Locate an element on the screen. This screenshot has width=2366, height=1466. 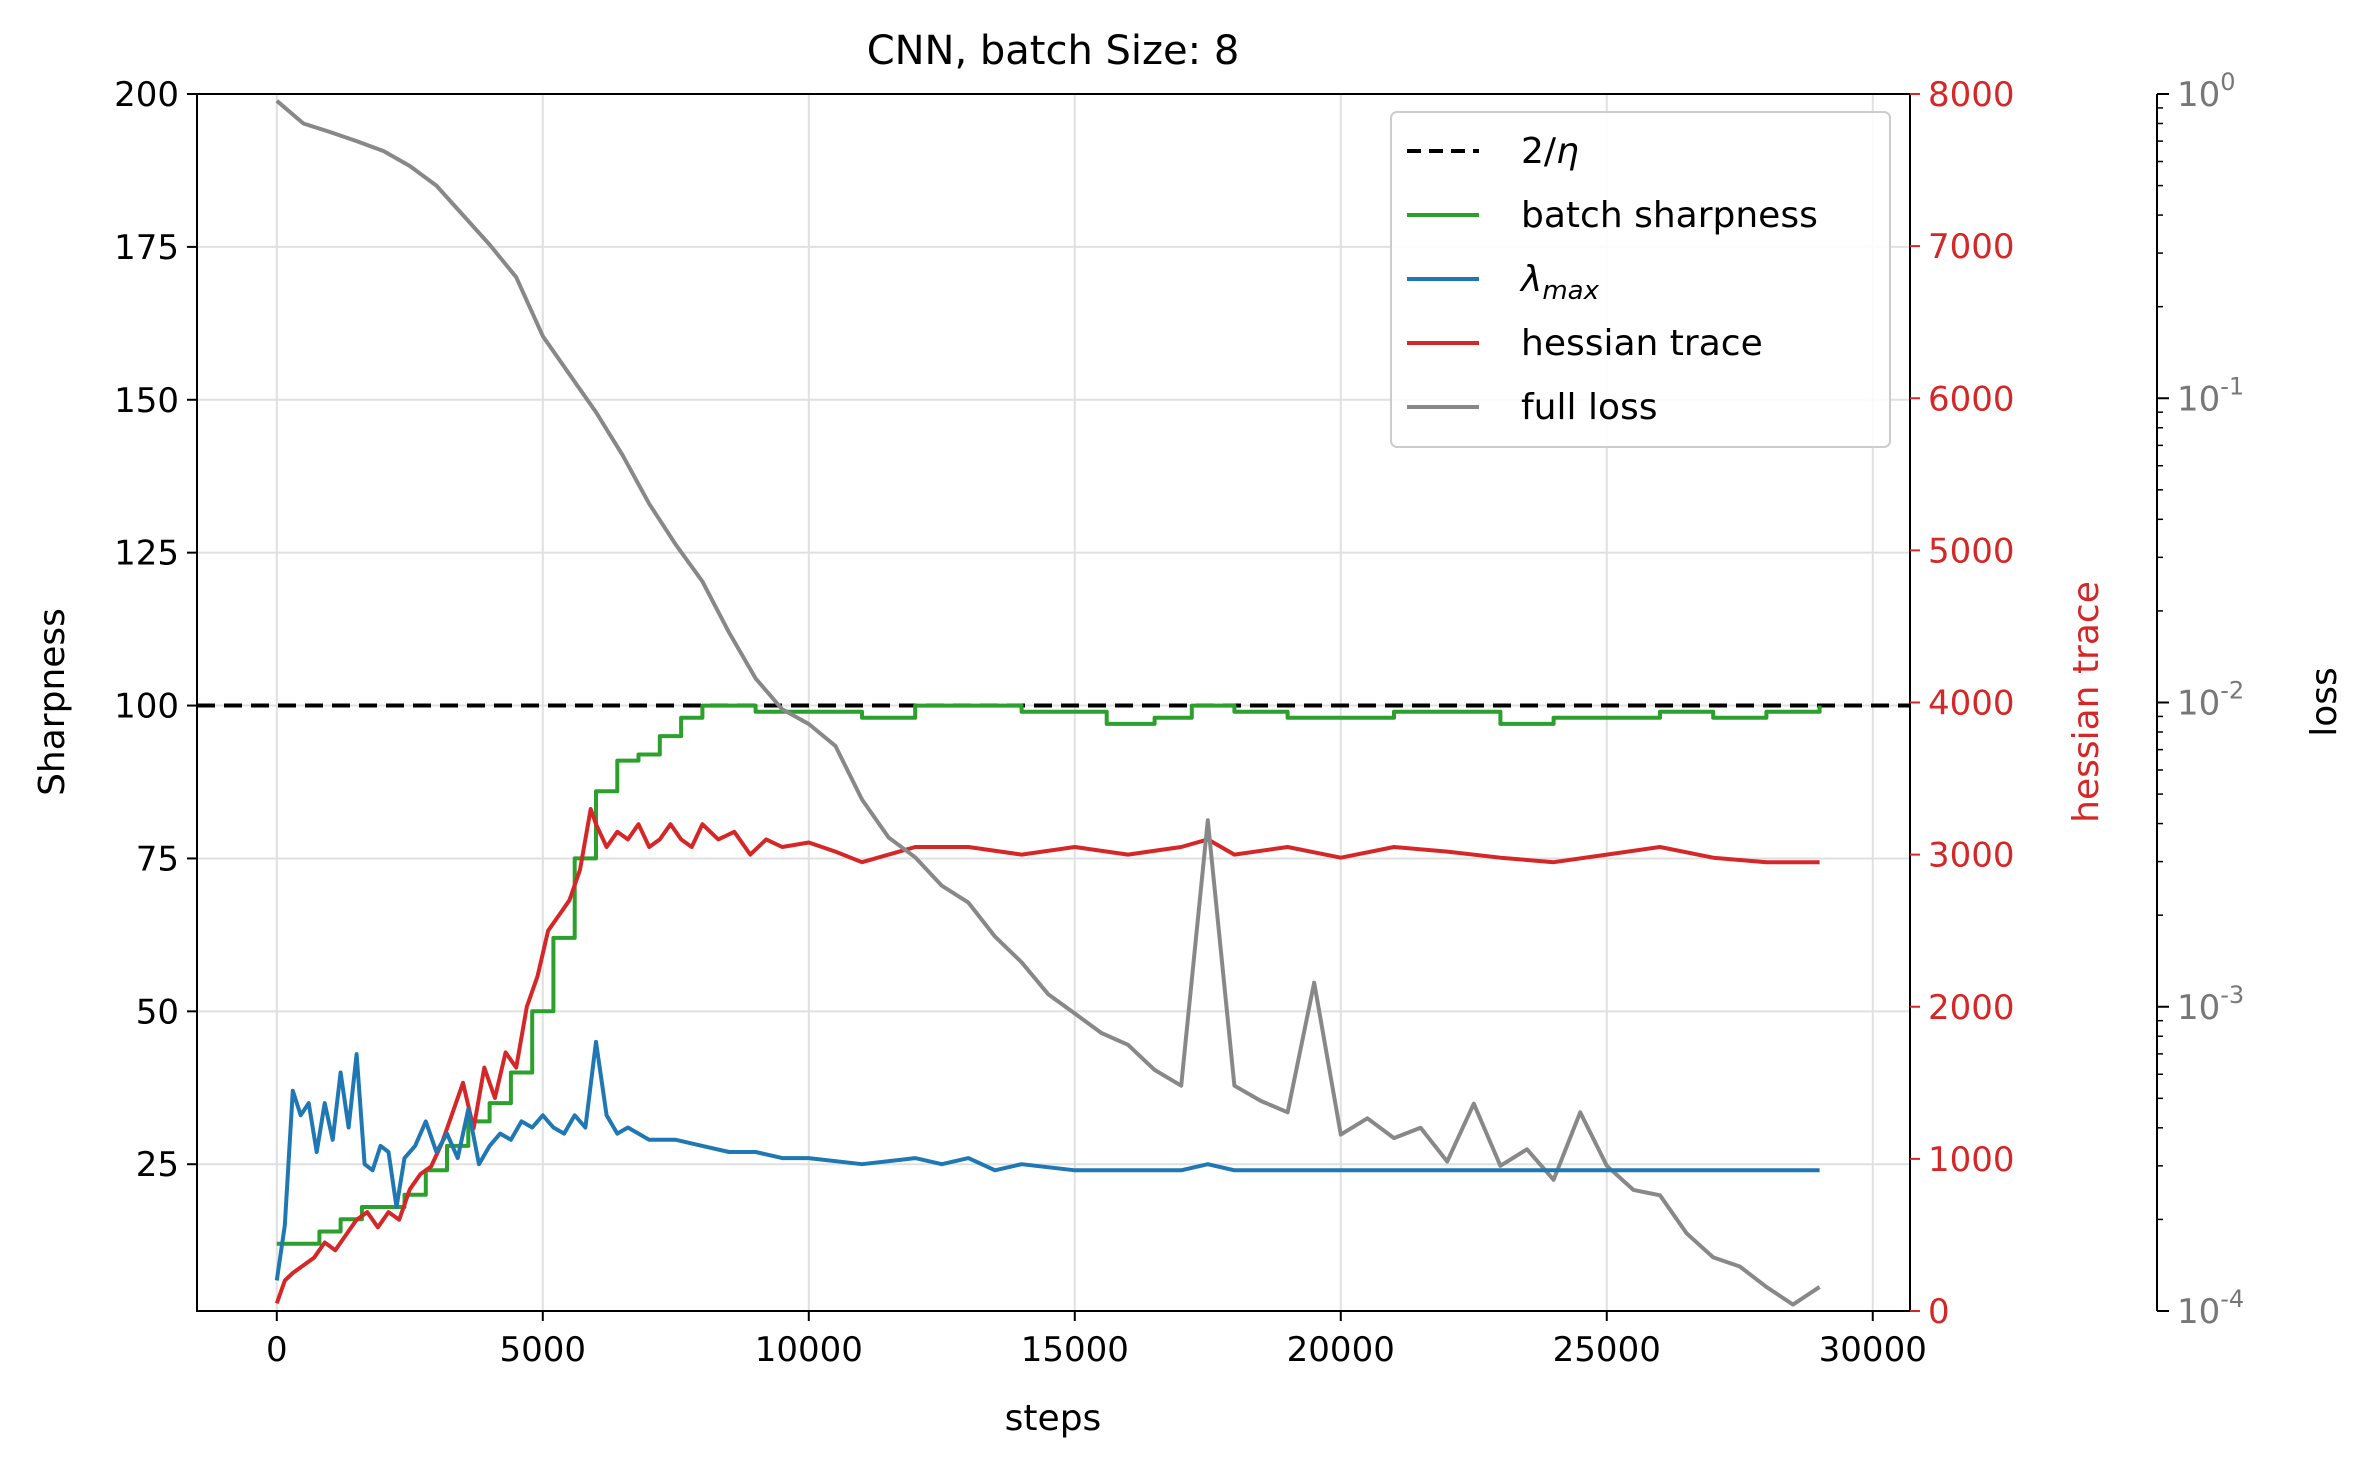
y-left-tick-label: 25 is located at coordinates (157, 1165).